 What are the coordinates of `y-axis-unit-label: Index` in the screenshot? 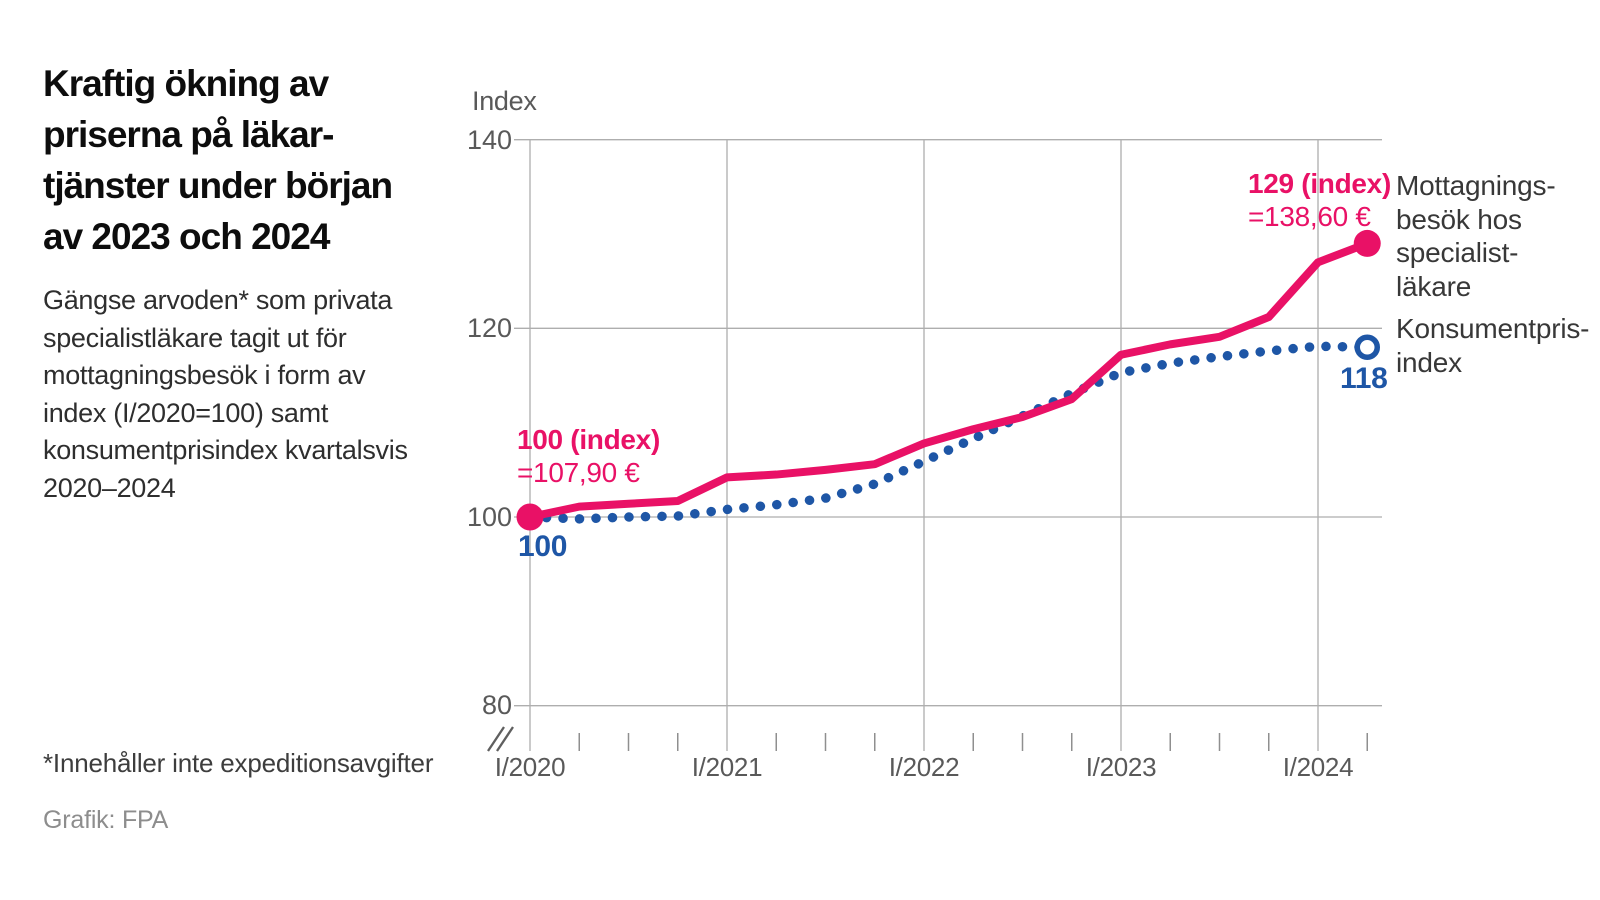 It's located at (504, 101).